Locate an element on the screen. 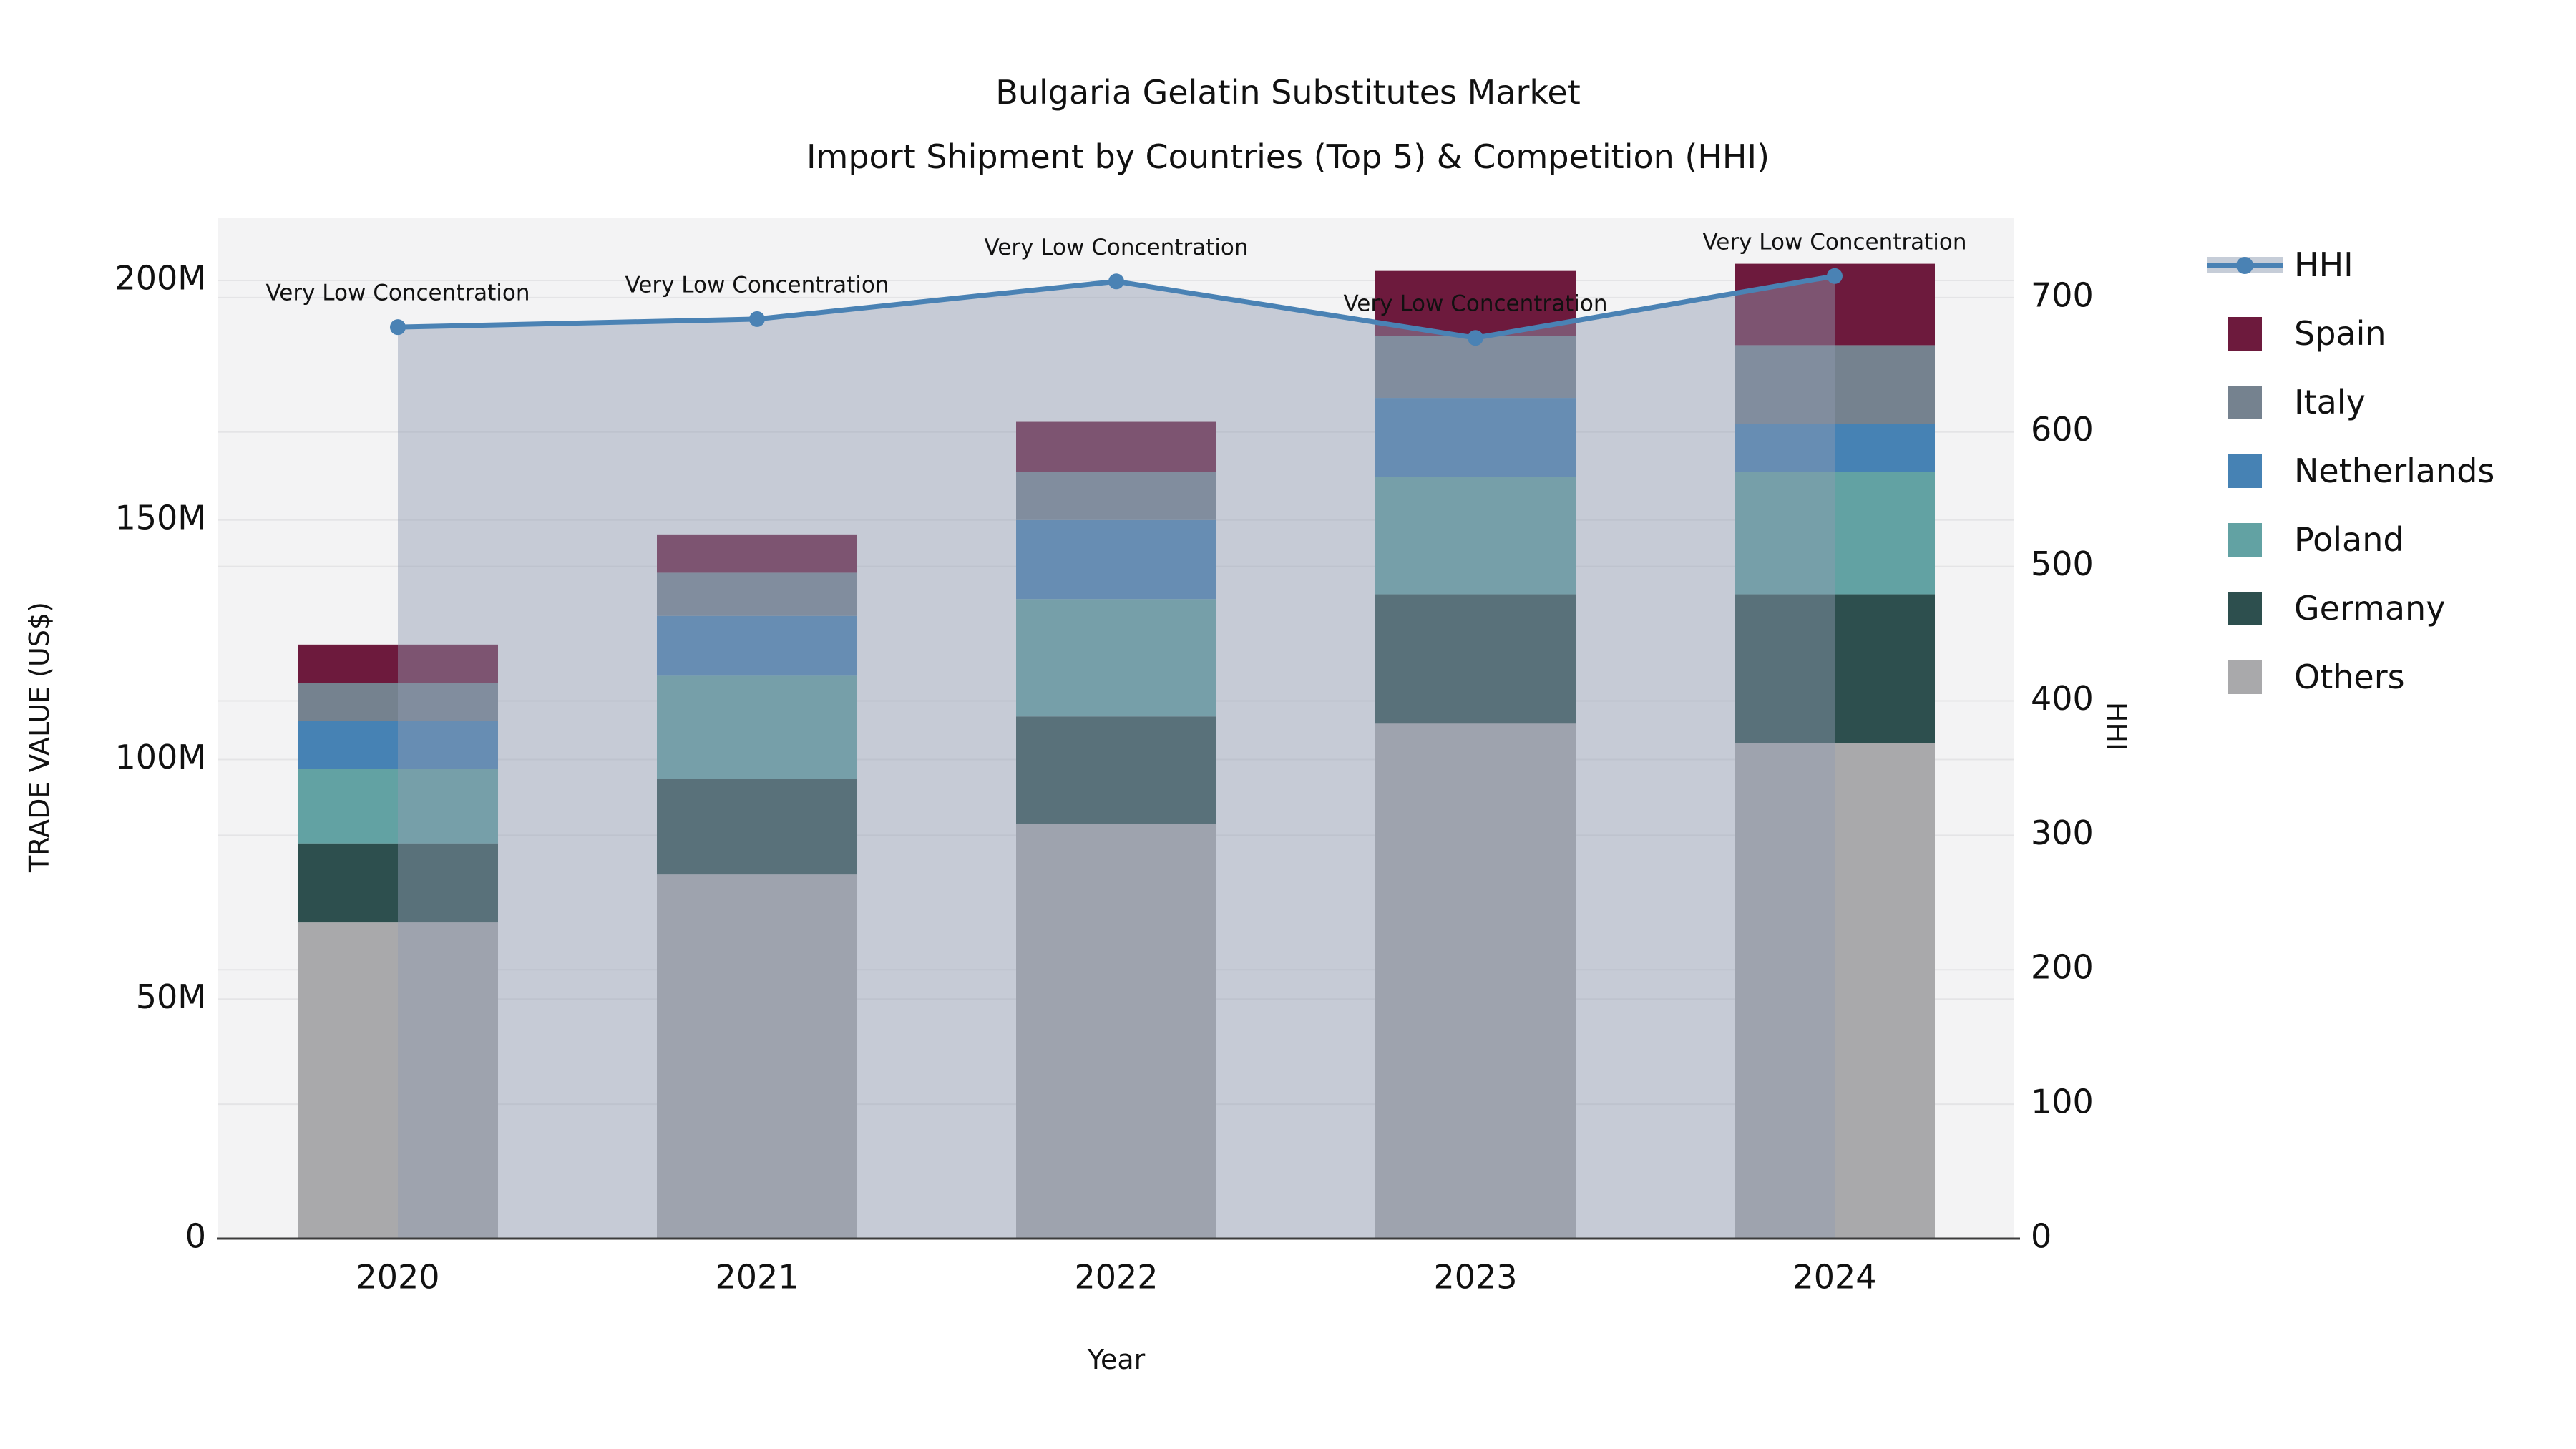 This screenshot has height=1449, width=2576. y-axis-title-right: HHI is located at coordinates (2116, 726).